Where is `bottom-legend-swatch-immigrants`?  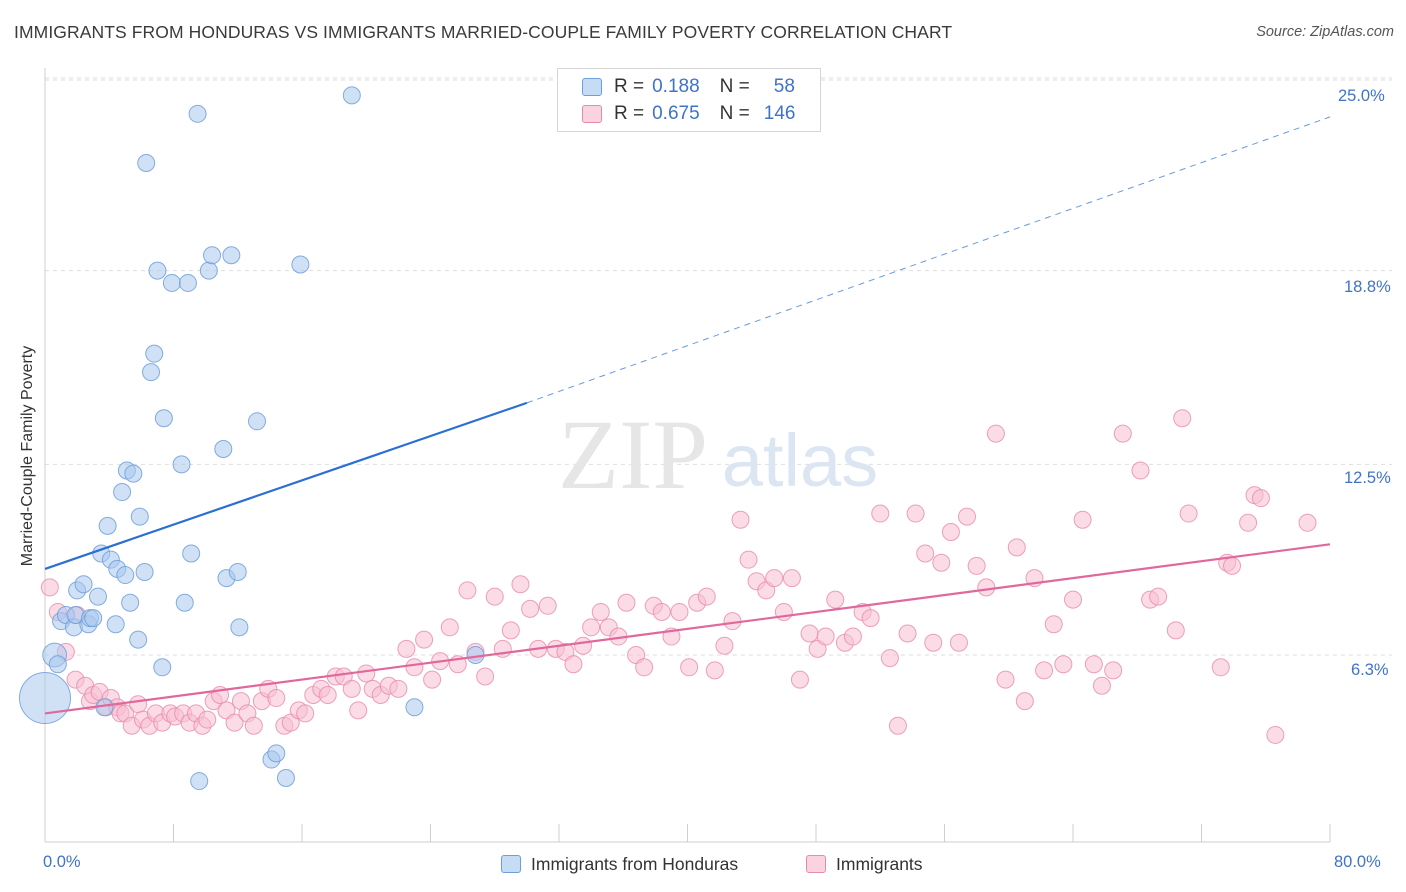 bottom-legend-swatch-immigrants is located at coordinates (816, 864).